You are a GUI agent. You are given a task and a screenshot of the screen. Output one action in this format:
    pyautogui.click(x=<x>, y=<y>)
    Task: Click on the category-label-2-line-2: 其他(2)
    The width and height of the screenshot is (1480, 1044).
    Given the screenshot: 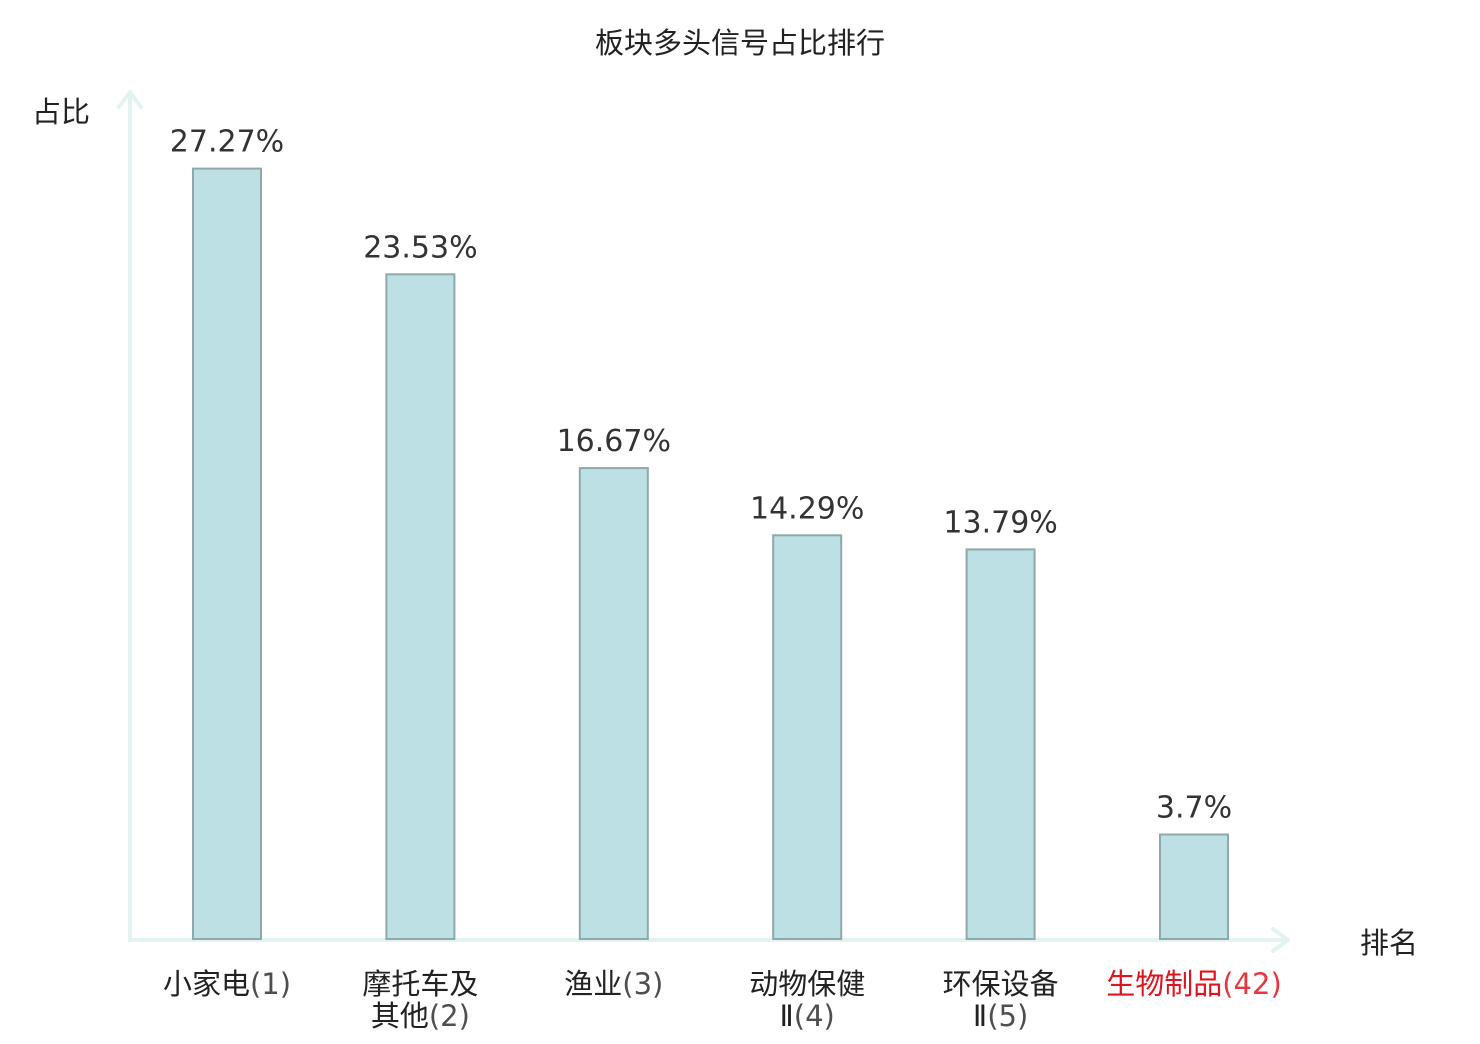 What is the action you would take?
    pyautogui.click(x=420, y=1016)
    